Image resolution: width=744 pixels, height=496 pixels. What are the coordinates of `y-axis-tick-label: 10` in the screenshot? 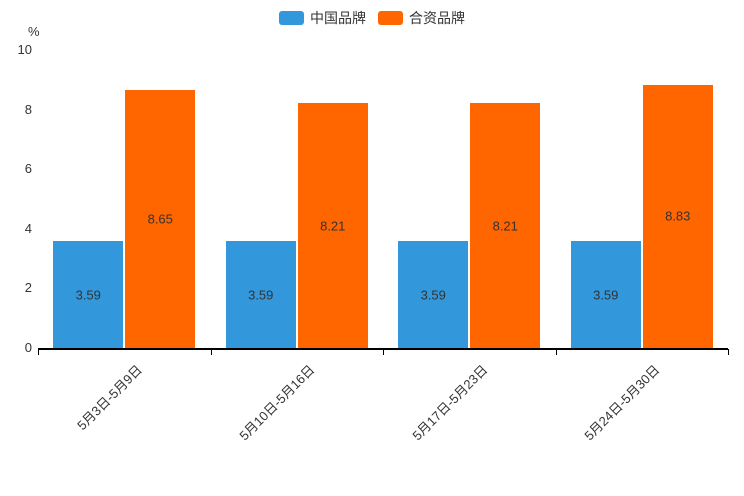 It's located at (24, 49).